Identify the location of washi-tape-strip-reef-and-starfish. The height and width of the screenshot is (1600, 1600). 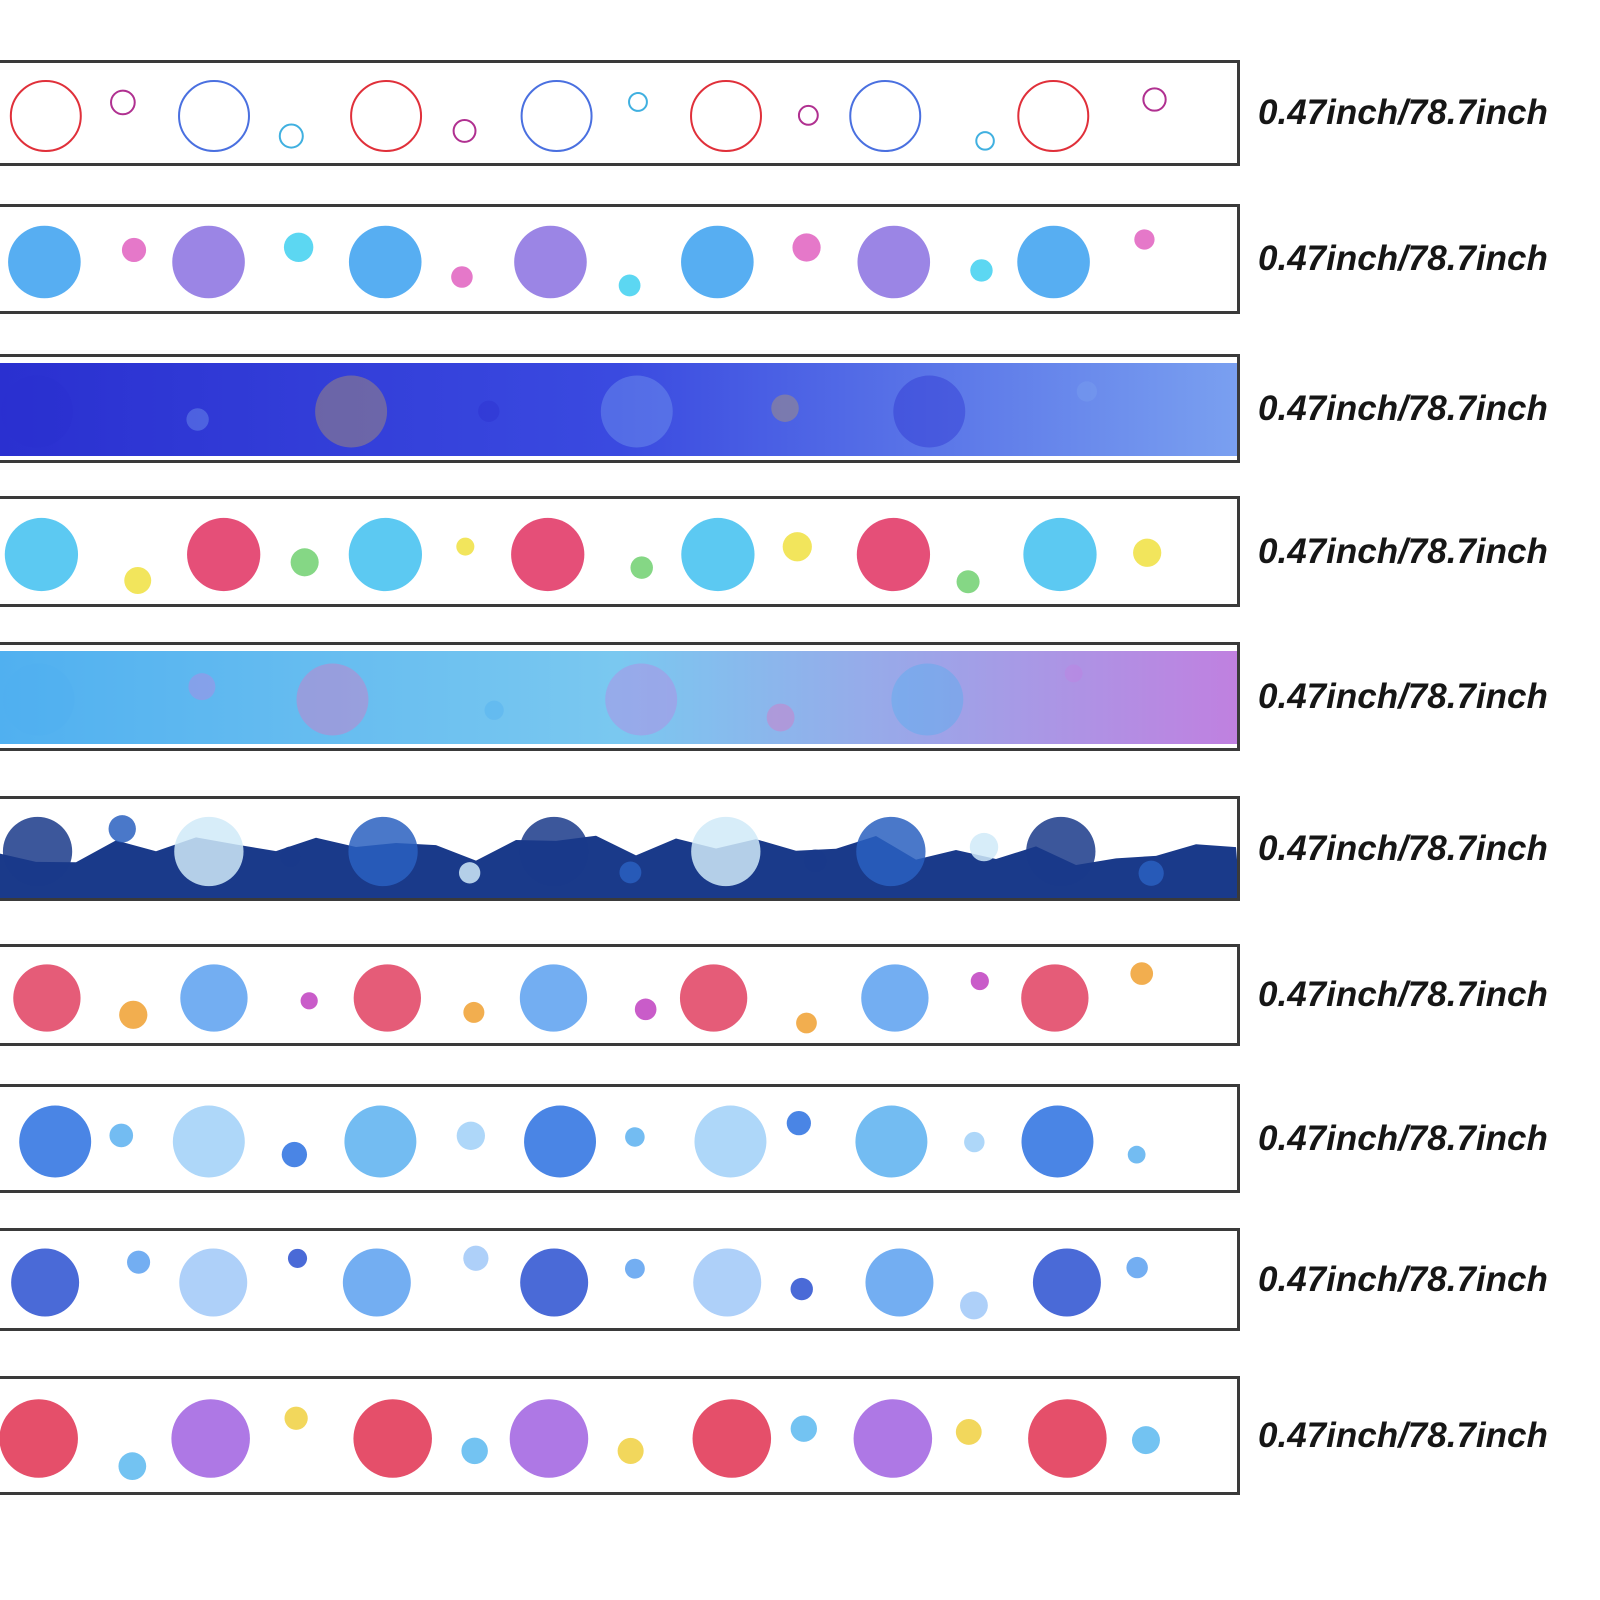
(620, 1435).